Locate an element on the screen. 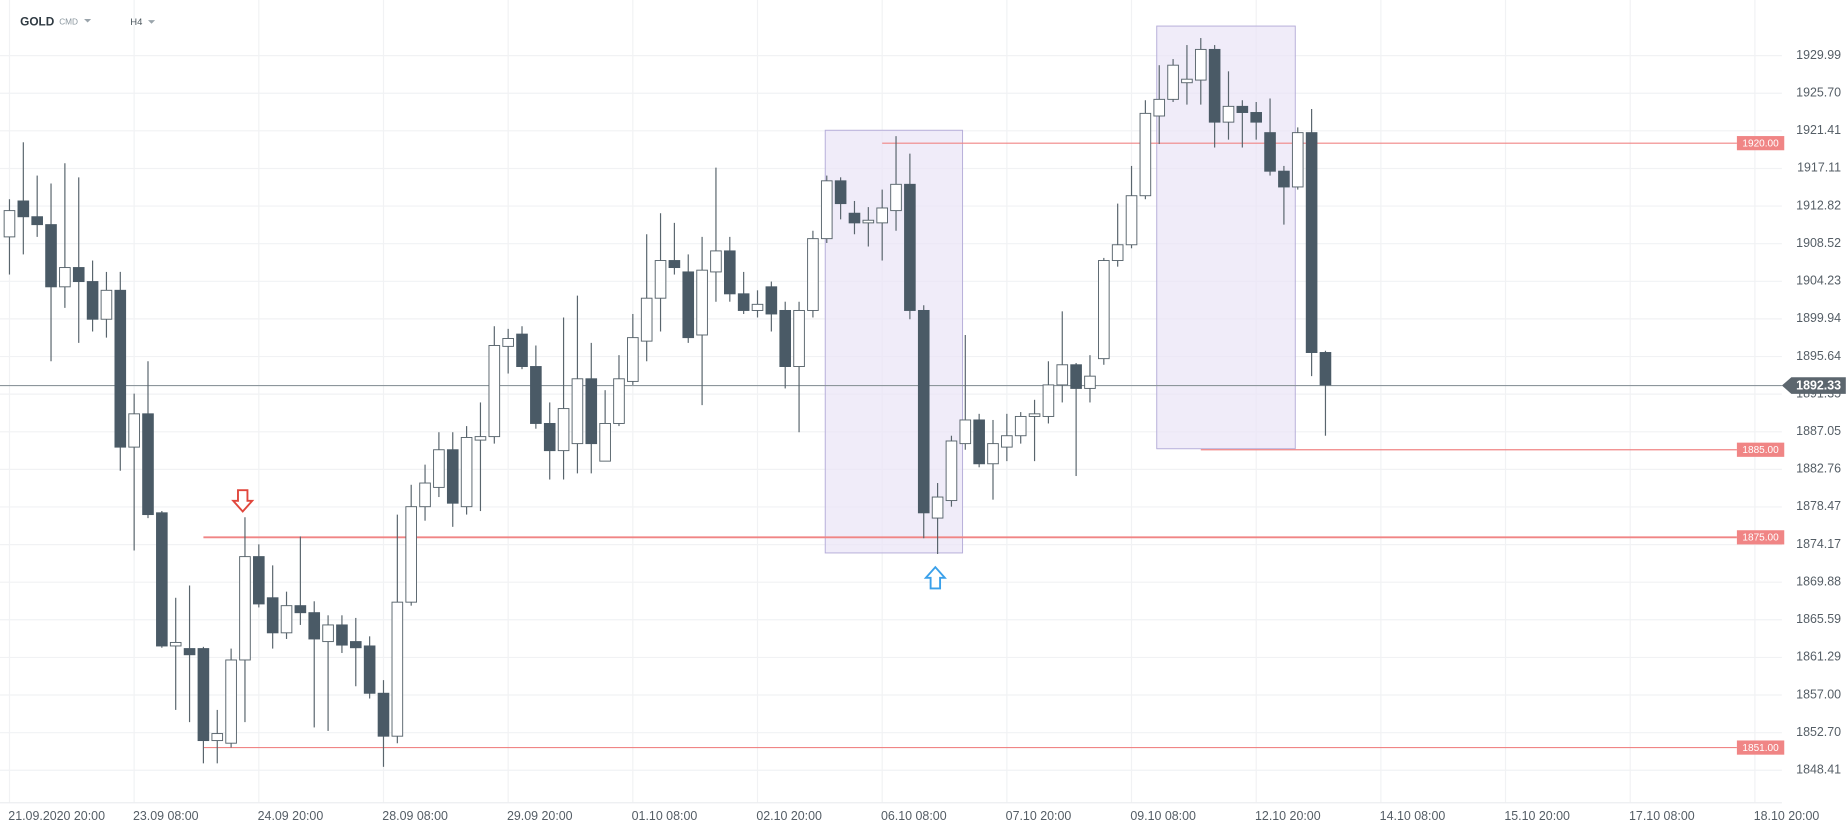  x-tick-label: 28.09 08:00 is located at coordinates (415, 816).